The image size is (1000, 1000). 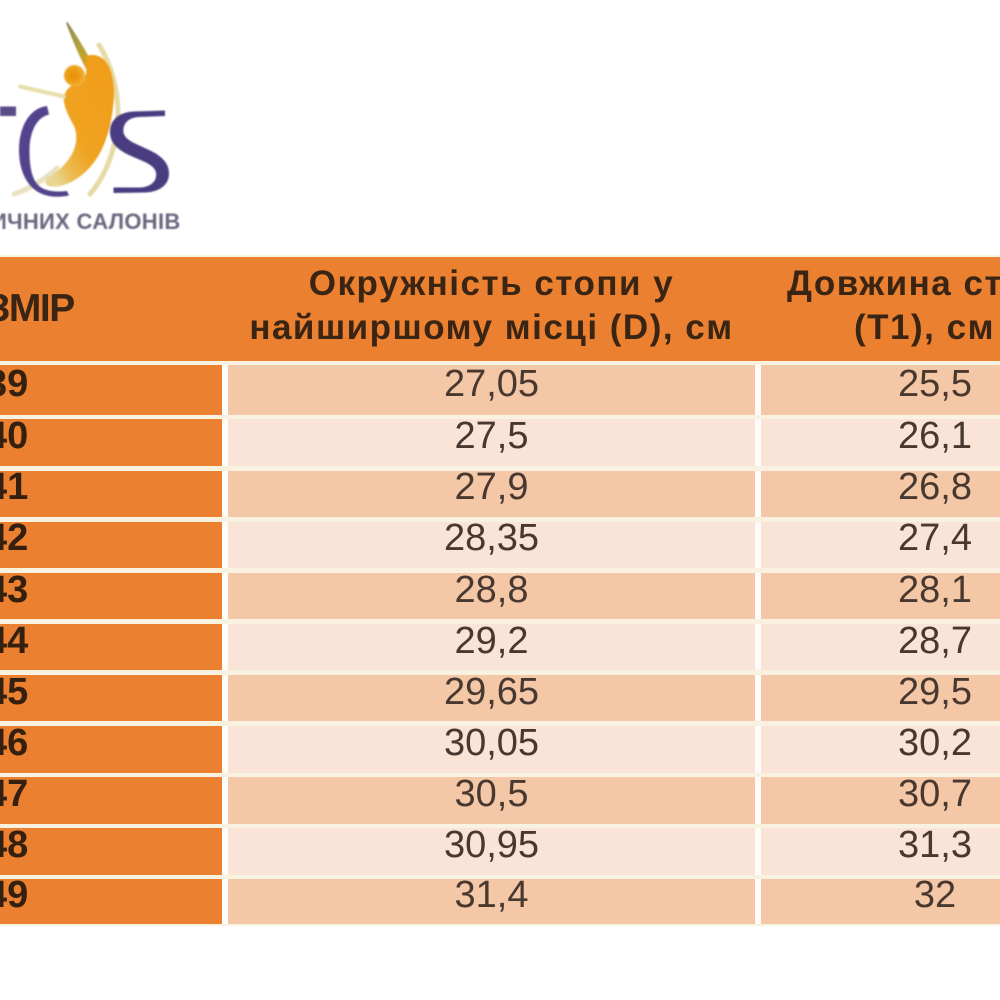 I want to click on svg-text: ИЧНИХ САЛОНІВ, so click(x=90, y=221).